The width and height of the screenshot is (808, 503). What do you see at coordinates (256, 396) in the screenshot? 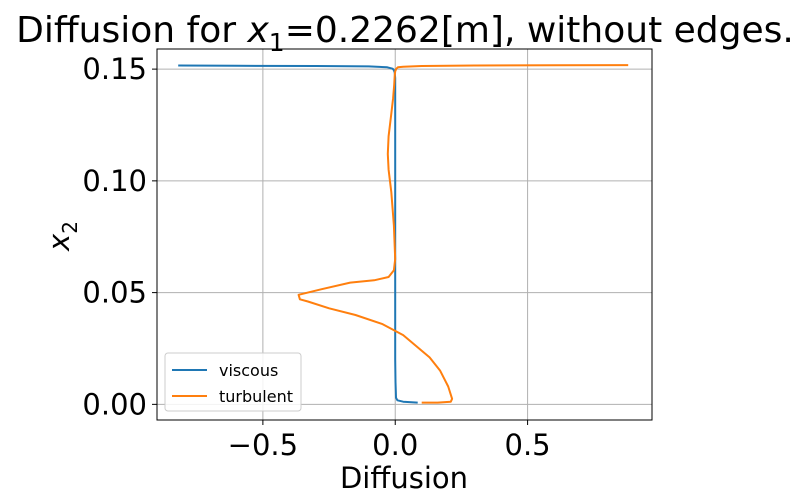
I see `legend-label-turbulent: turbulent` at bounding box center [256, 396].